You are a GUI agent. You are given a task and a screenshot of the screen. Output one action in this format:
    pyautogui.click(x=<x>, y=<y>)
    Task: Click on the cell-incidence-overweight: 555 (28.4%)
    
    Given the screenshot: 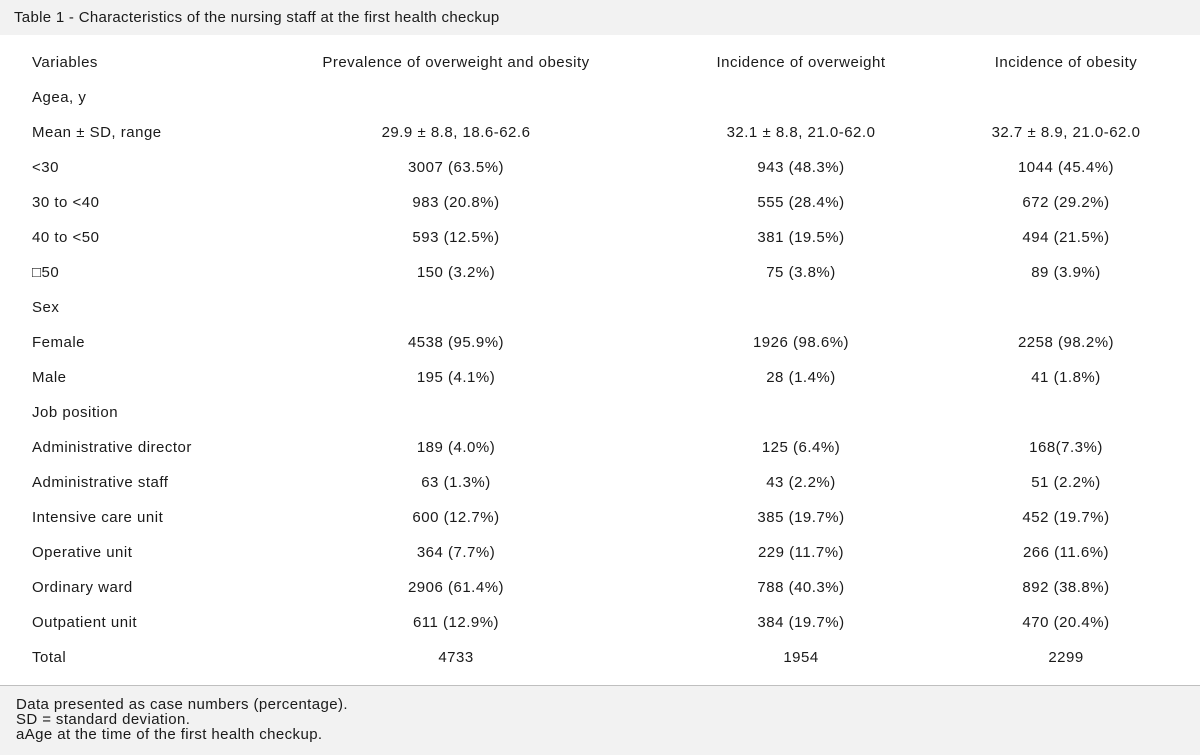 What is the action you would take?
    pyautogui.click(x=801, y=202)
    